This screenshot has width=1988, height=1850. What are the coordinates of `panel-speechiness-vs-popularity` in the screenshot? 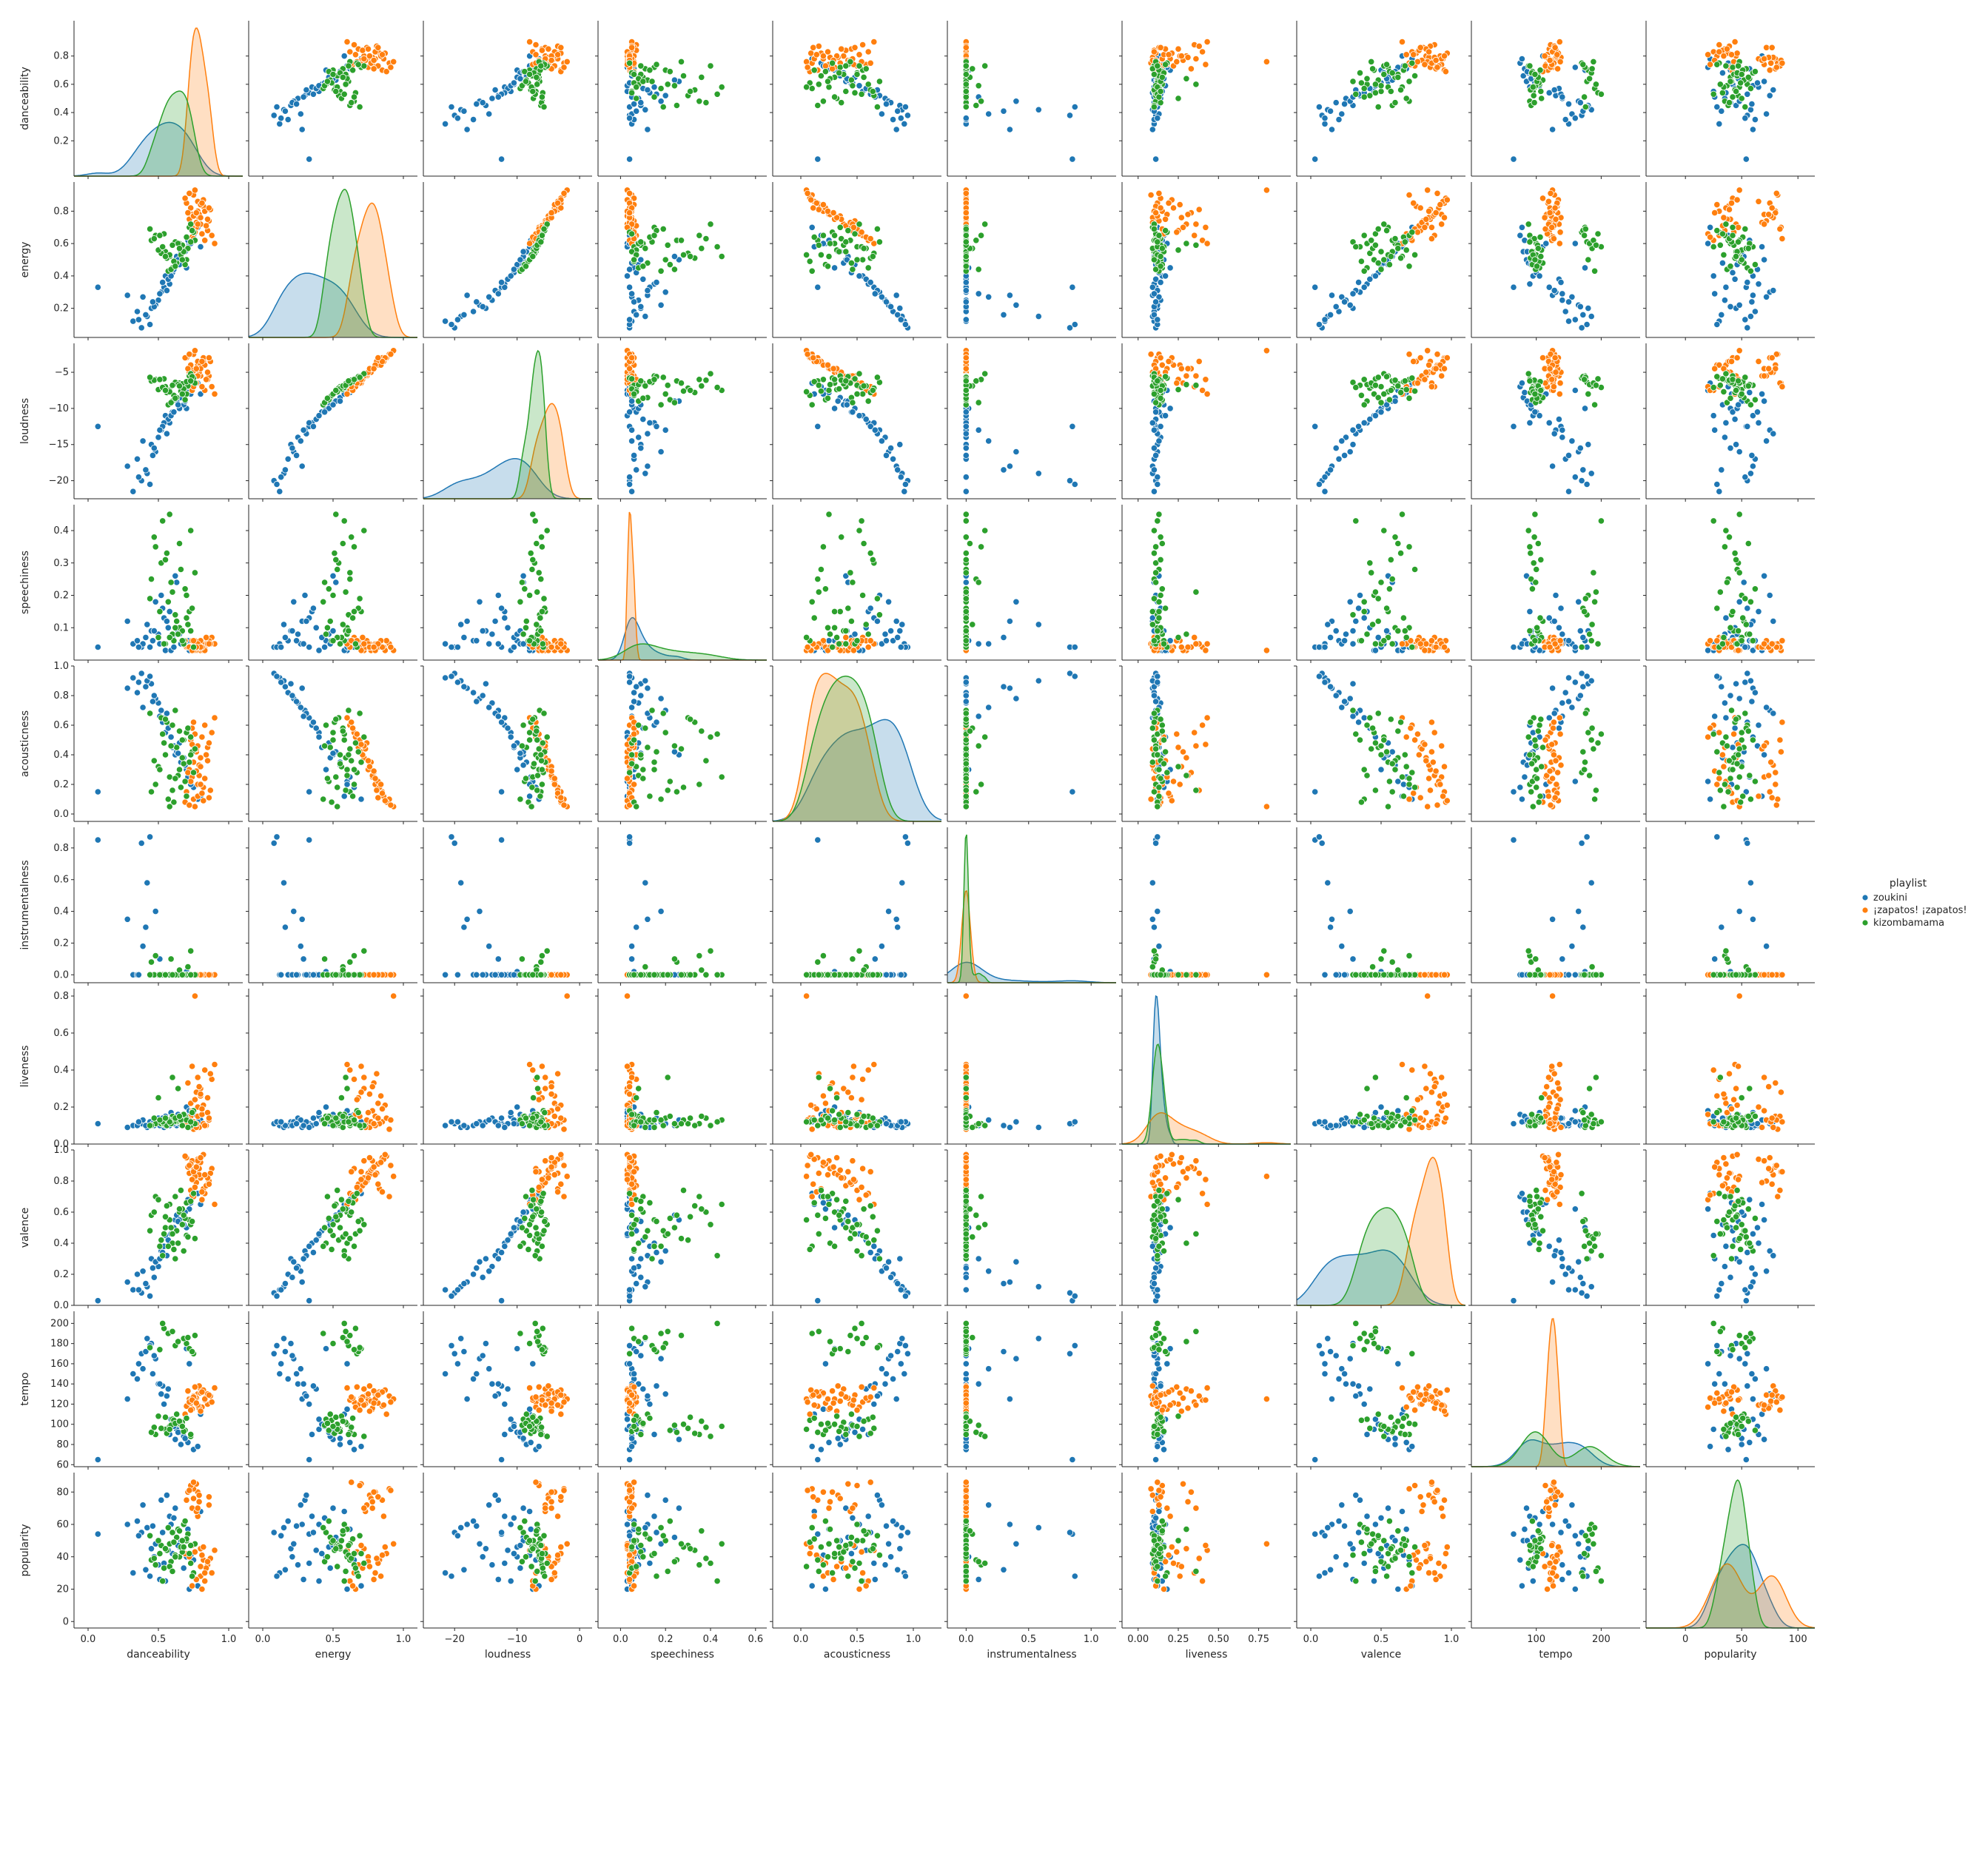 It's located at (1729, 584).